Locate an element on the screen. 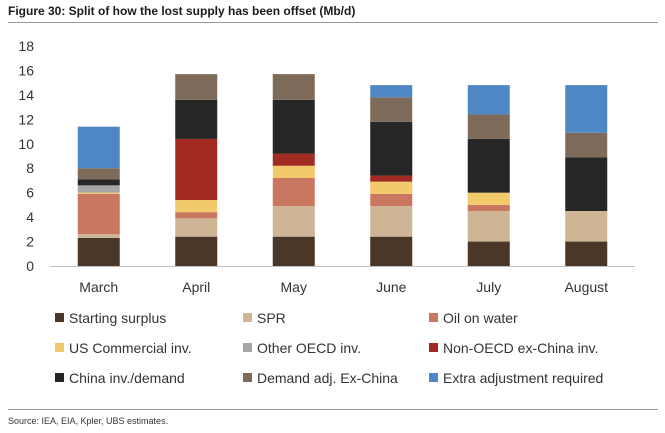 This screenshot has height=433, width=665. x-tick-label: June is located at coordinates (391, 287).